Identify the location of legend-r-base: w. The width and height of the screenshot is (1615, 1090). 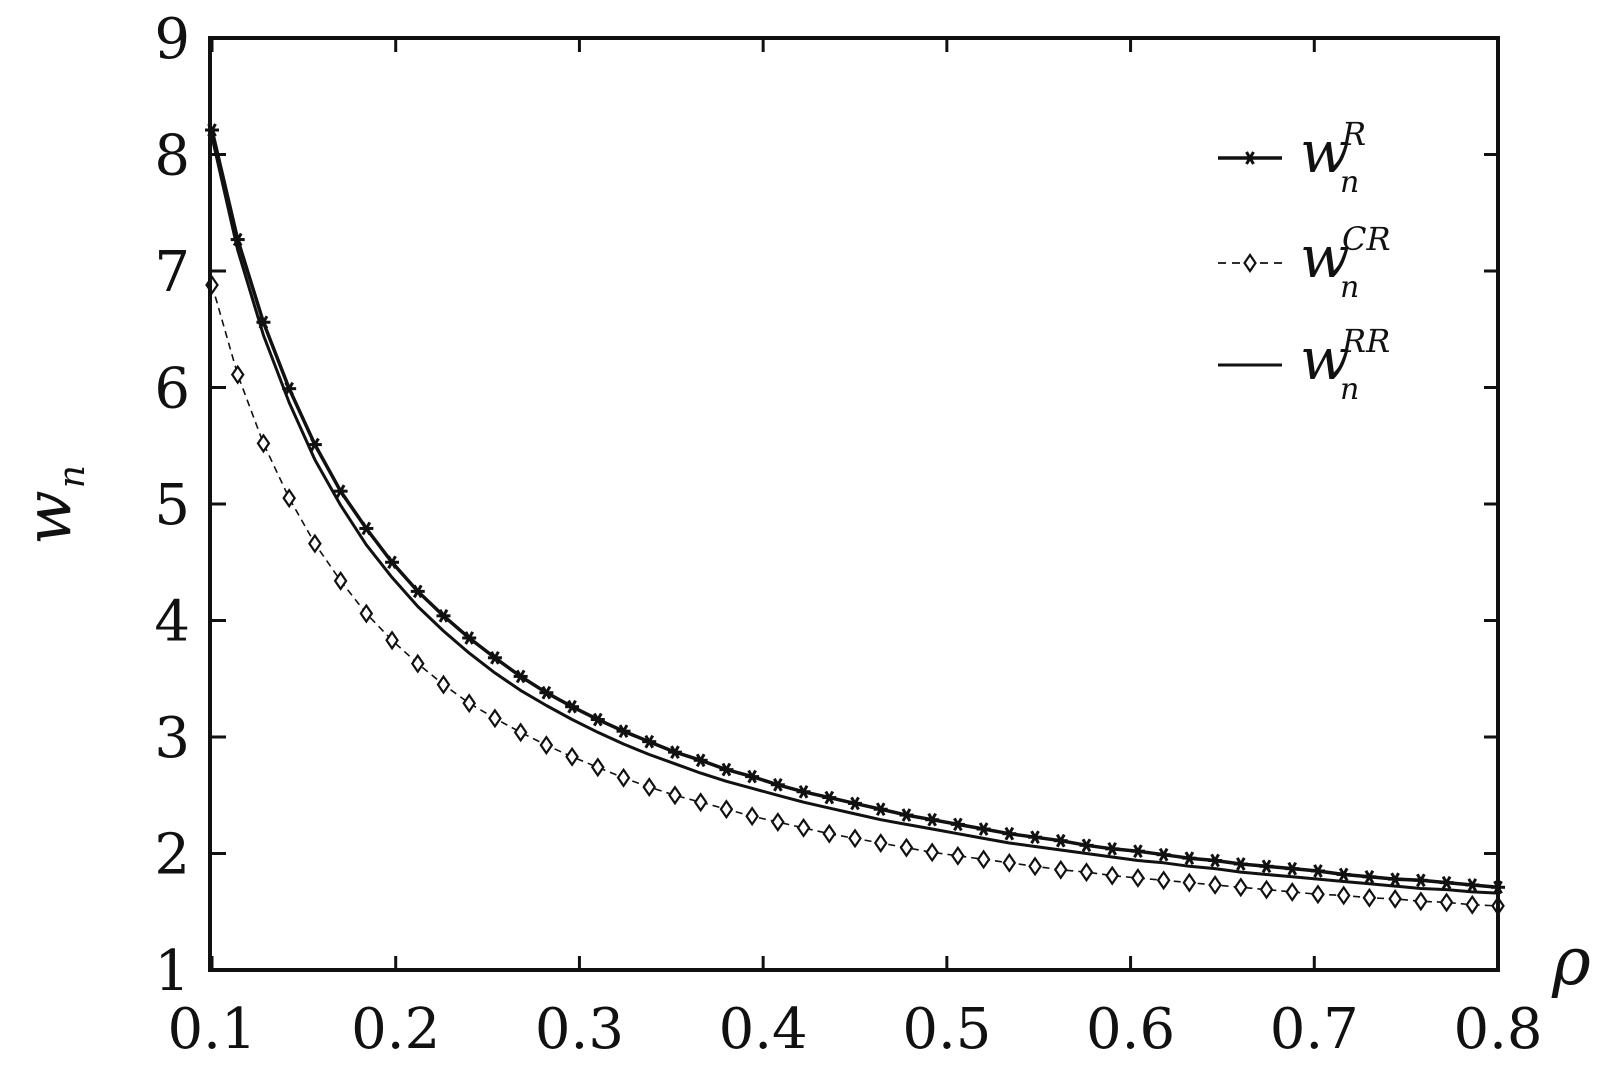
(1325, 152).